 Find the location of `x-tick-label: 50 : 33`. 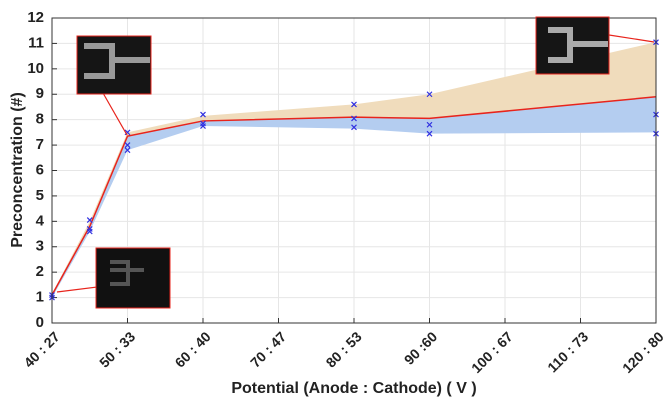

x-tick-label: 50 : 33 is located at coordinates (117, 349).